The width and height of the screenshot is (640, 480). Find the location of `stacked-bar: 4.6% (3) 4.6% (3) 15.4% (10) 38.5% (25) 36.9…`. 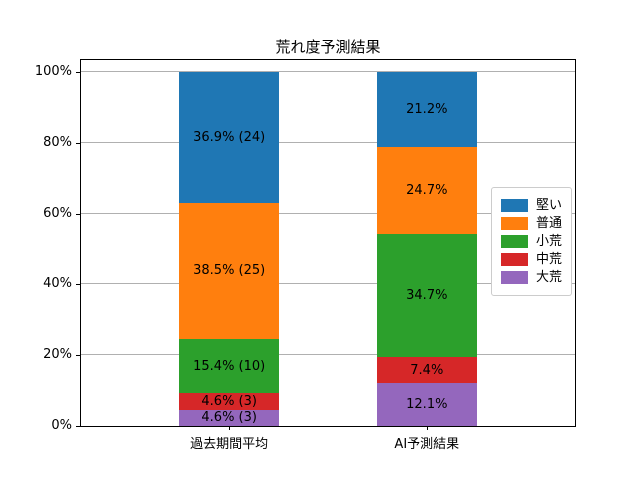

stacked-bar: 4.6% (3) 4.6% (3) 15.4% (10) 38.5% (25) 36.9… is located at coordinates (229, 249).